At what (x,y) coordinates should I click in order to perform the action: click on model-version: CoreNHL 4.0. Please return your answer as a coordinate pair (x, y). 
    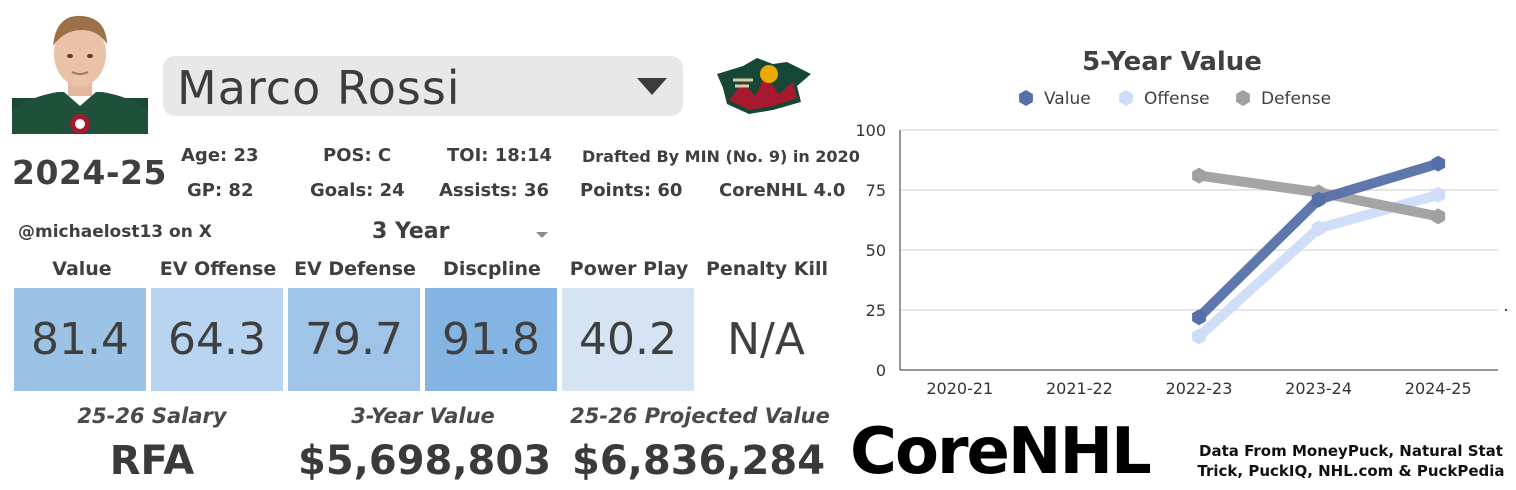
    Looking at the image, I should click on (782, 190).